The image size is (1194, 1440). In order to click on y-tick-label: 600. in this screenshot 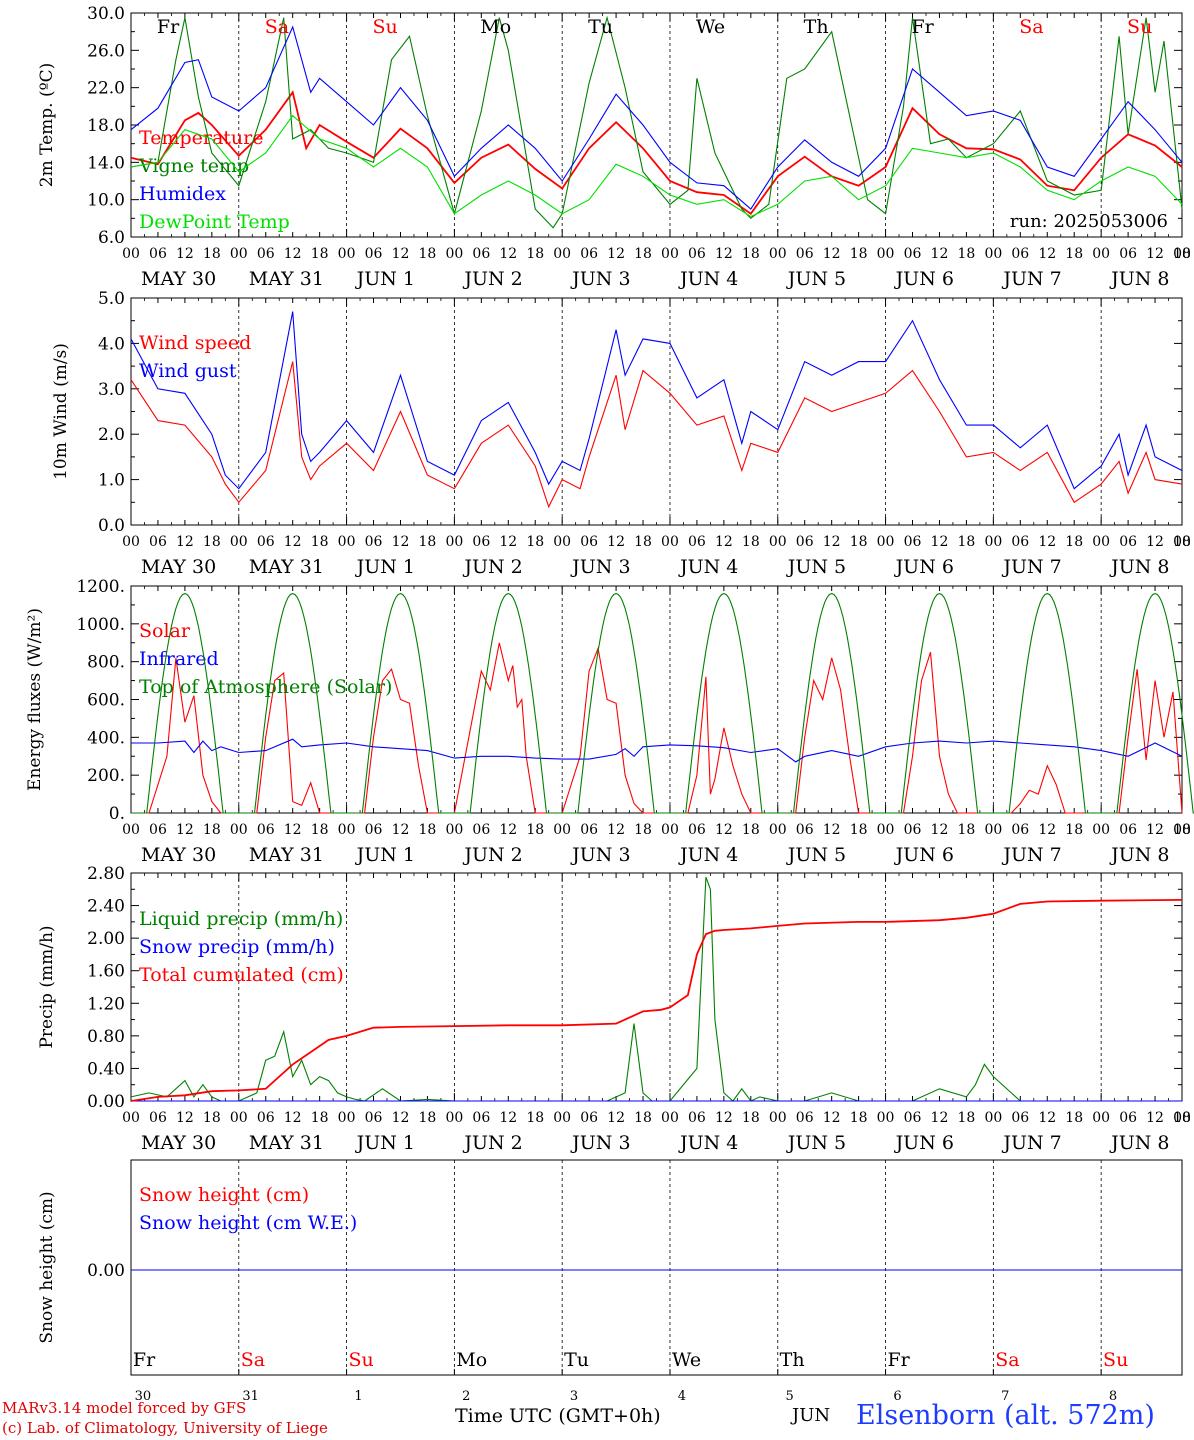, I will do `click(106, 701)`.